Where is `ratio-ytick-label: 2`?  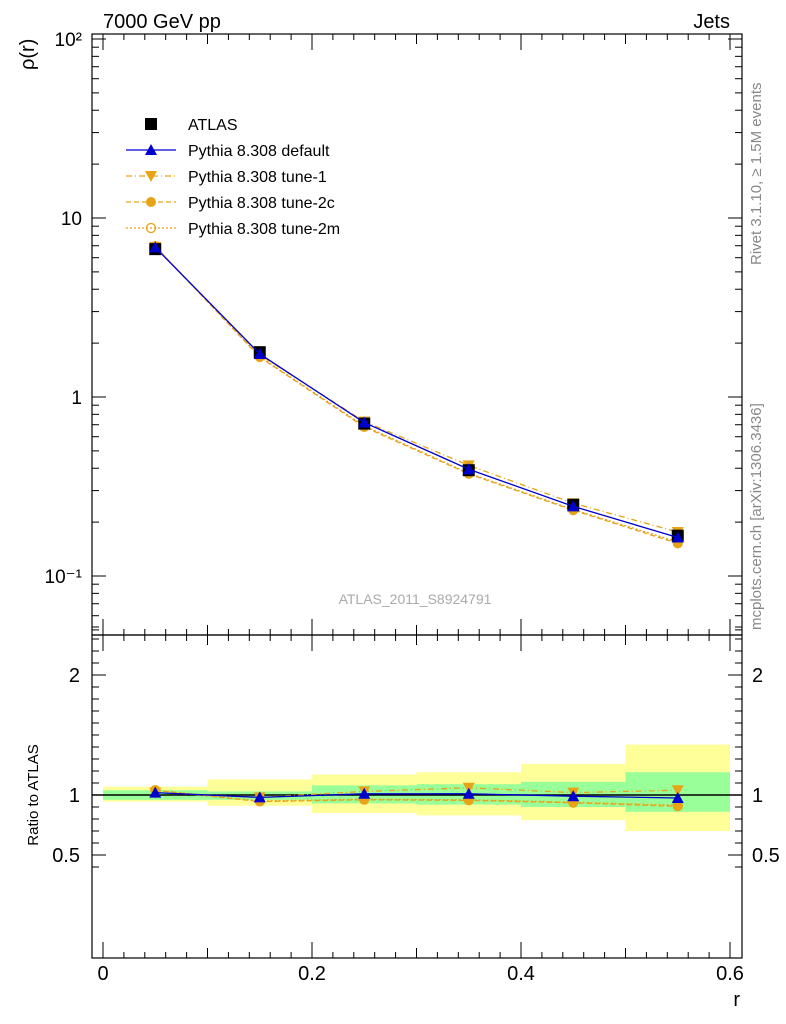
ratio-ytick-label: 2 is located at coordinates (74, 676).